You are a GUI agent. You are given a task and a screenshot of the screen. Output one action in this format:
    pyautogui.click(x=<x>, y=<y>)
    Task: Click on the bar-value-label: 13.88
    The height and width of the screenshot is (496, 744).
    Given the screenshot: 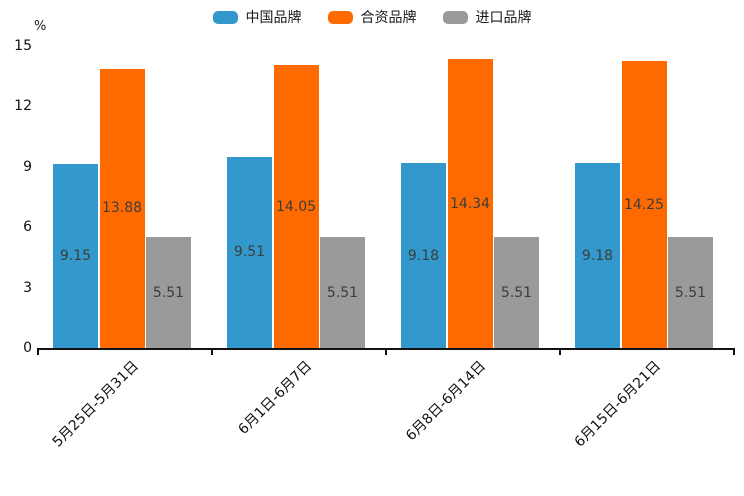 What is the action you would take?
    pyautogui.click(x=122, y=208)
    